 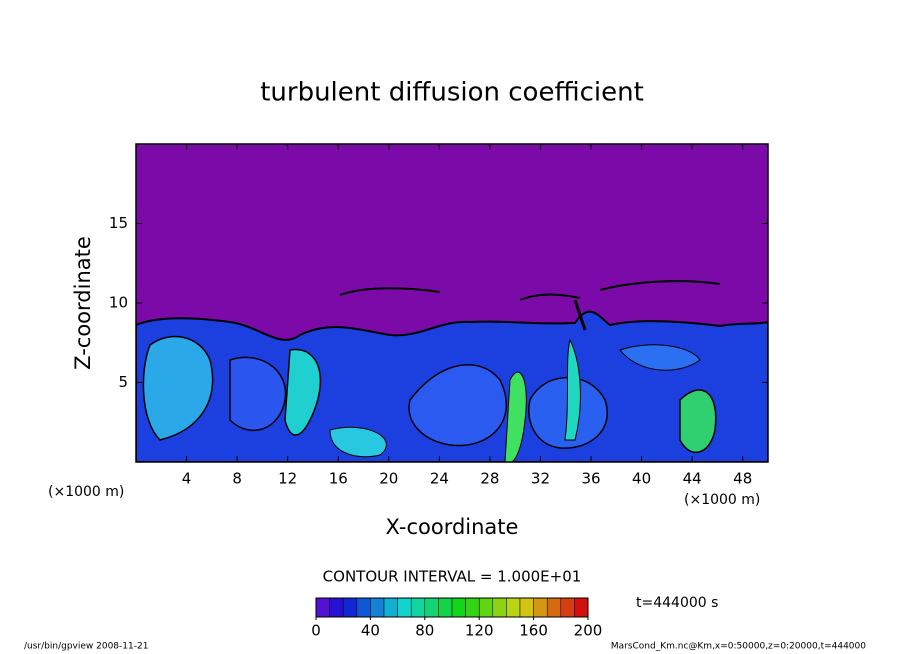 What do you see at coordinates (316, 631) in the screenshot?
I see `colorbar-tick-label: 0` at bounding box center [316, 631].